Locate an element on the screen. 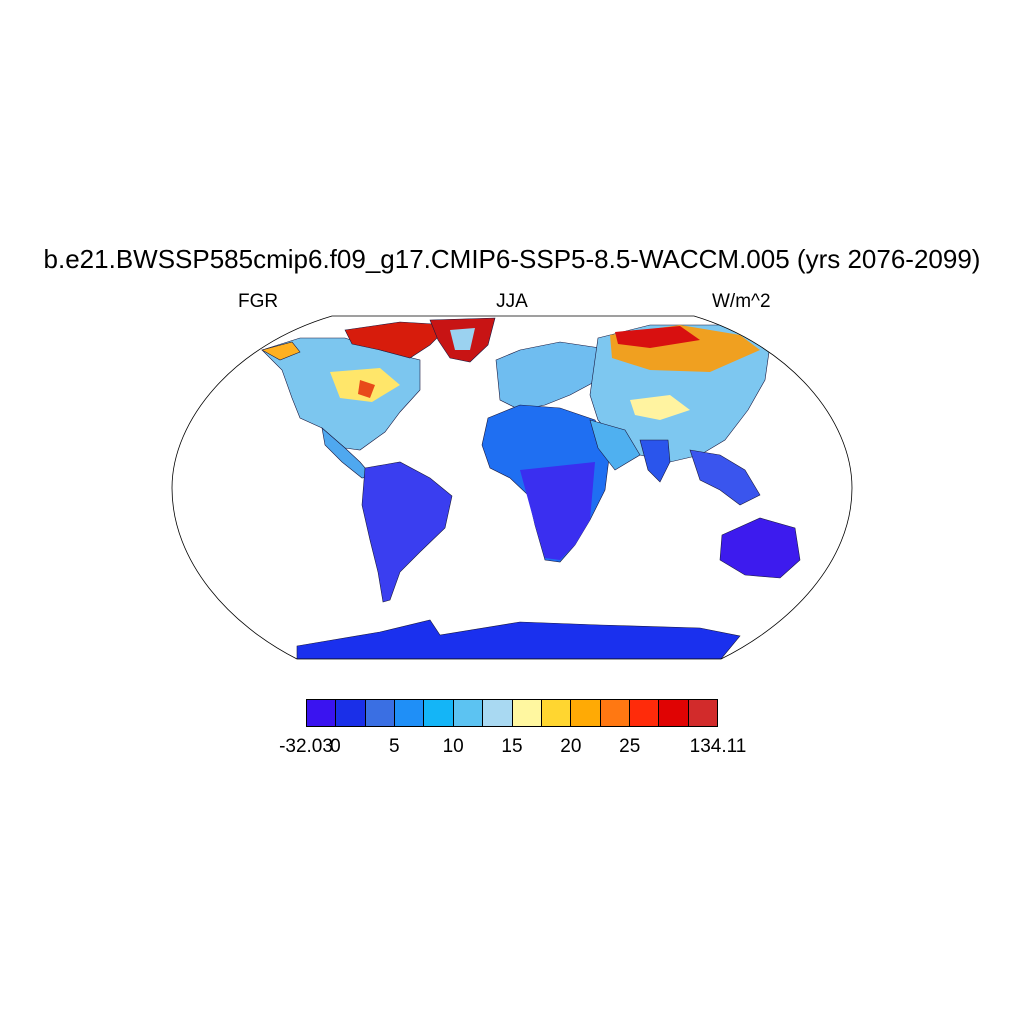 The image size is (1024, 1024). greenland-interior is located at coordinates (462, 339).